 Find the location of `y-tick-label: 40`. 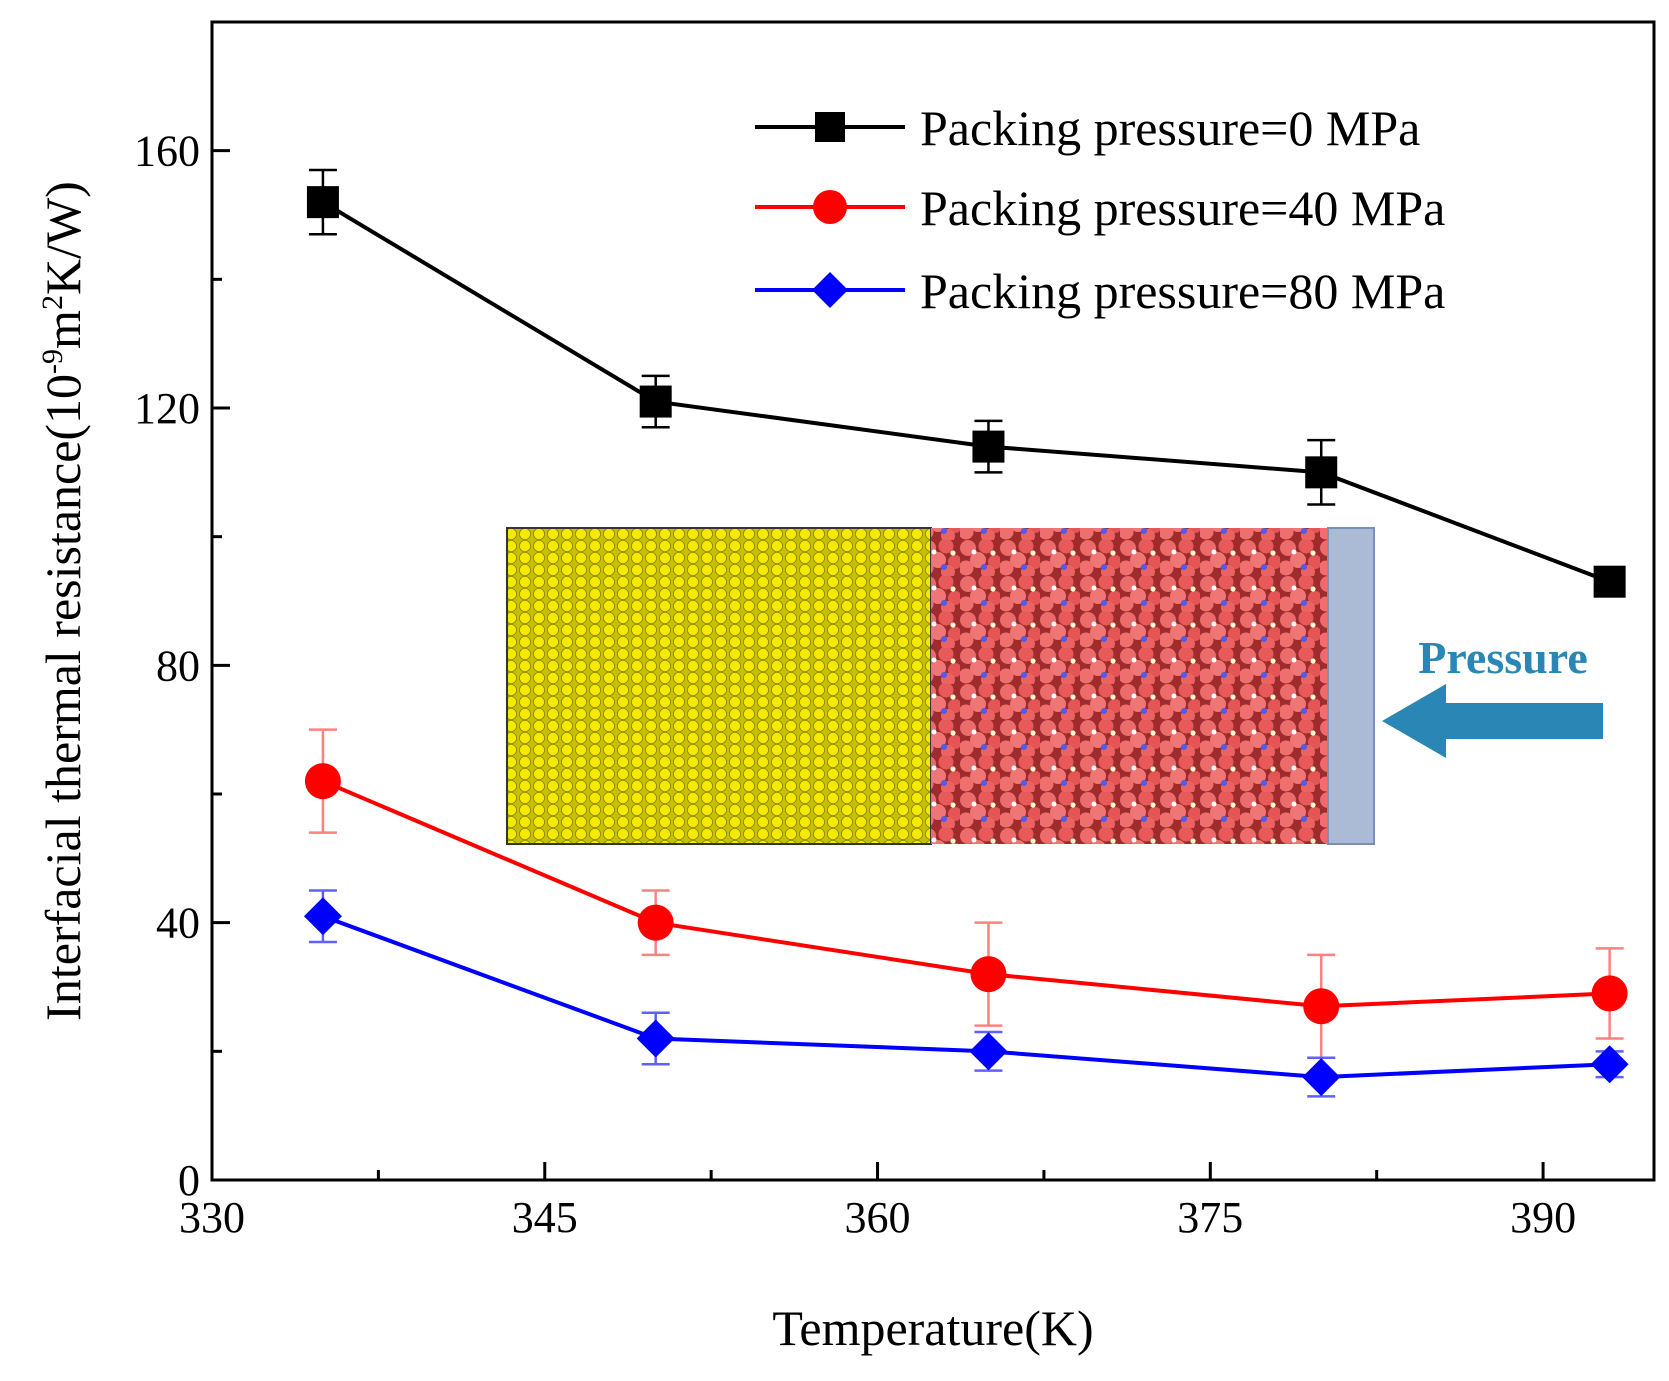

y-tick-label: 40 is located at coordinates (178, 923).